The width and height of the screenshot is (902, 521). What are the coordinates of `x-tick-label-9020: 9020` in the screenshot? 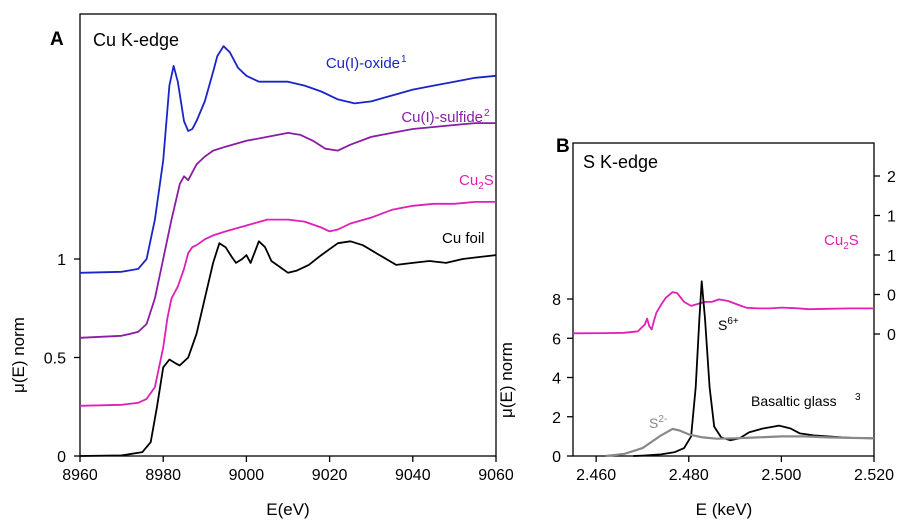 It's located at (330, 475).